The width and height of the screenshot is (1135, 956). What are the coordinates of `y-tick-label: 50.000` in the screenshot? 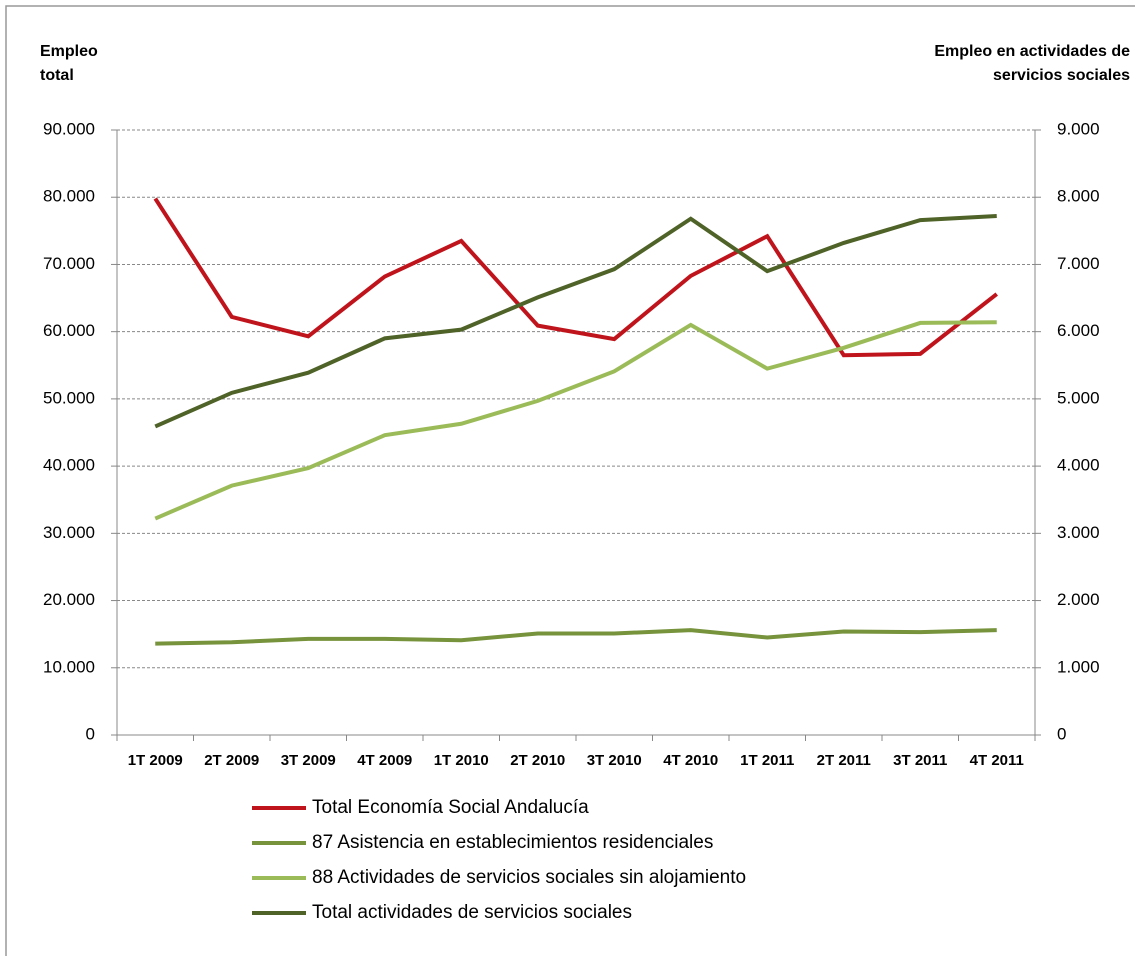 It's located at (69, 397).